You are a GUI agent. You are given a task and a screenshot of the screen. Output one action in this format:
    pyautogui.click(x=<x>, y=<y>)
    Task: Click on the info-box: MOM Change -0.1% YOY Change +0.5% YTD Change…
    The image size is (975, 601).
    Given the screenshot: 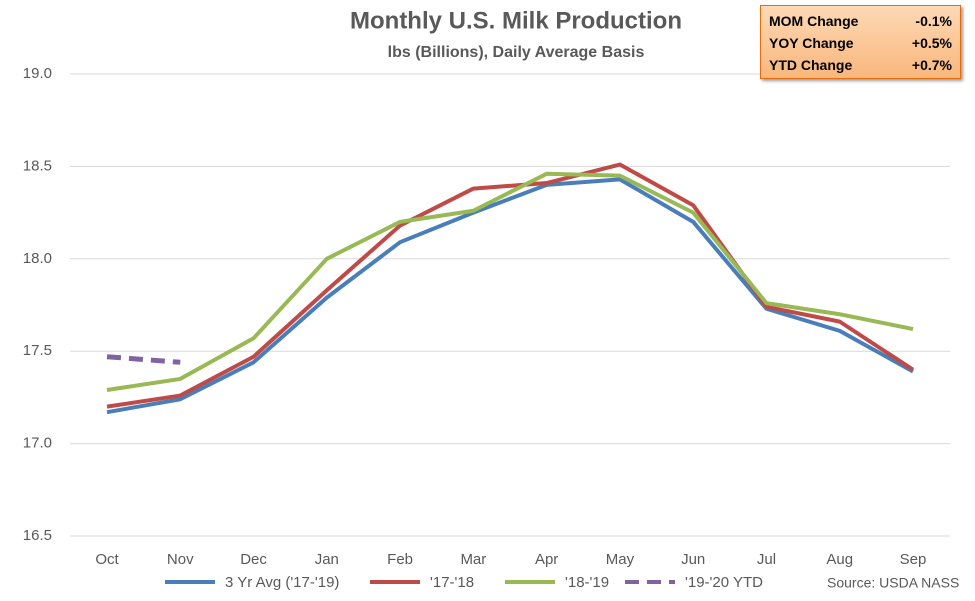 What is the action you would take?
    pyautogui.click(x=860, y=42)
    